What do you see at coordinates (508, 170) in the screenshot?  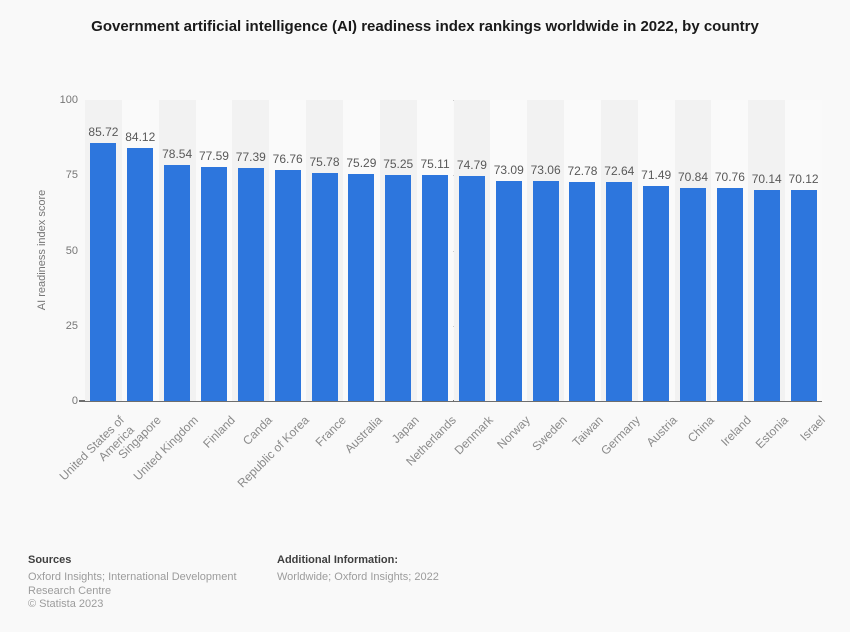 I see `bar-value-label: 73.09` at bounding box center [508, 170].